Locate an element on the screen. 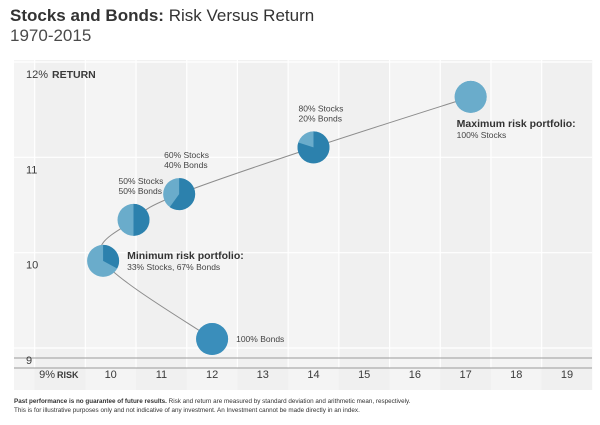  y-tick-label: 9 is located at coordinates (29, 361).